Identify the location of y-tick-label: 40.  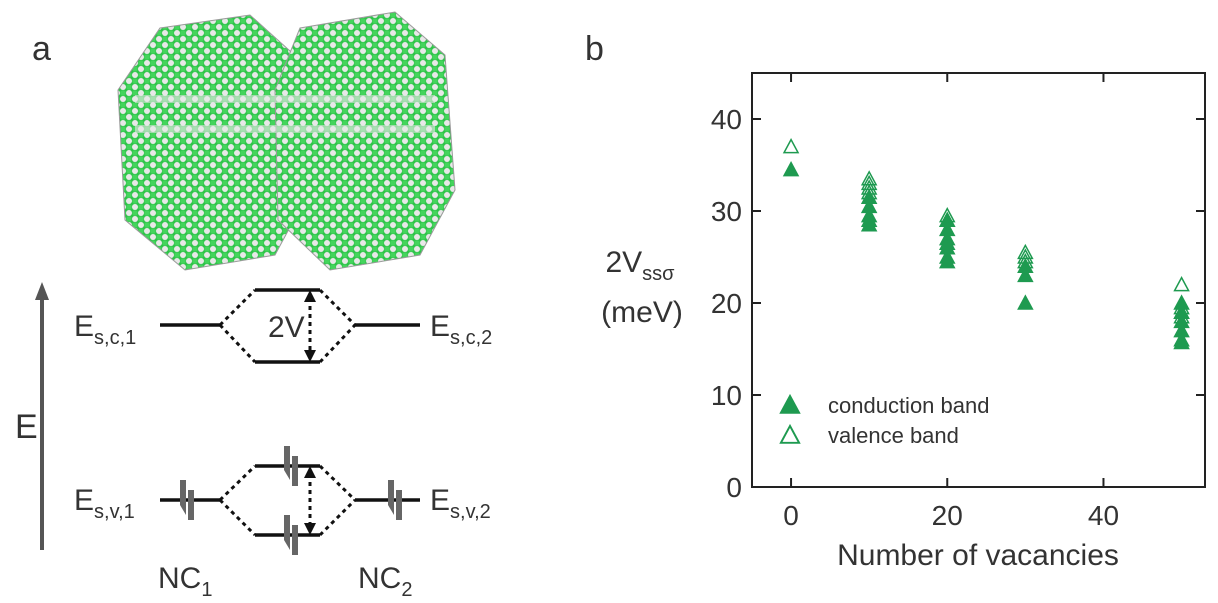
(726, 119).